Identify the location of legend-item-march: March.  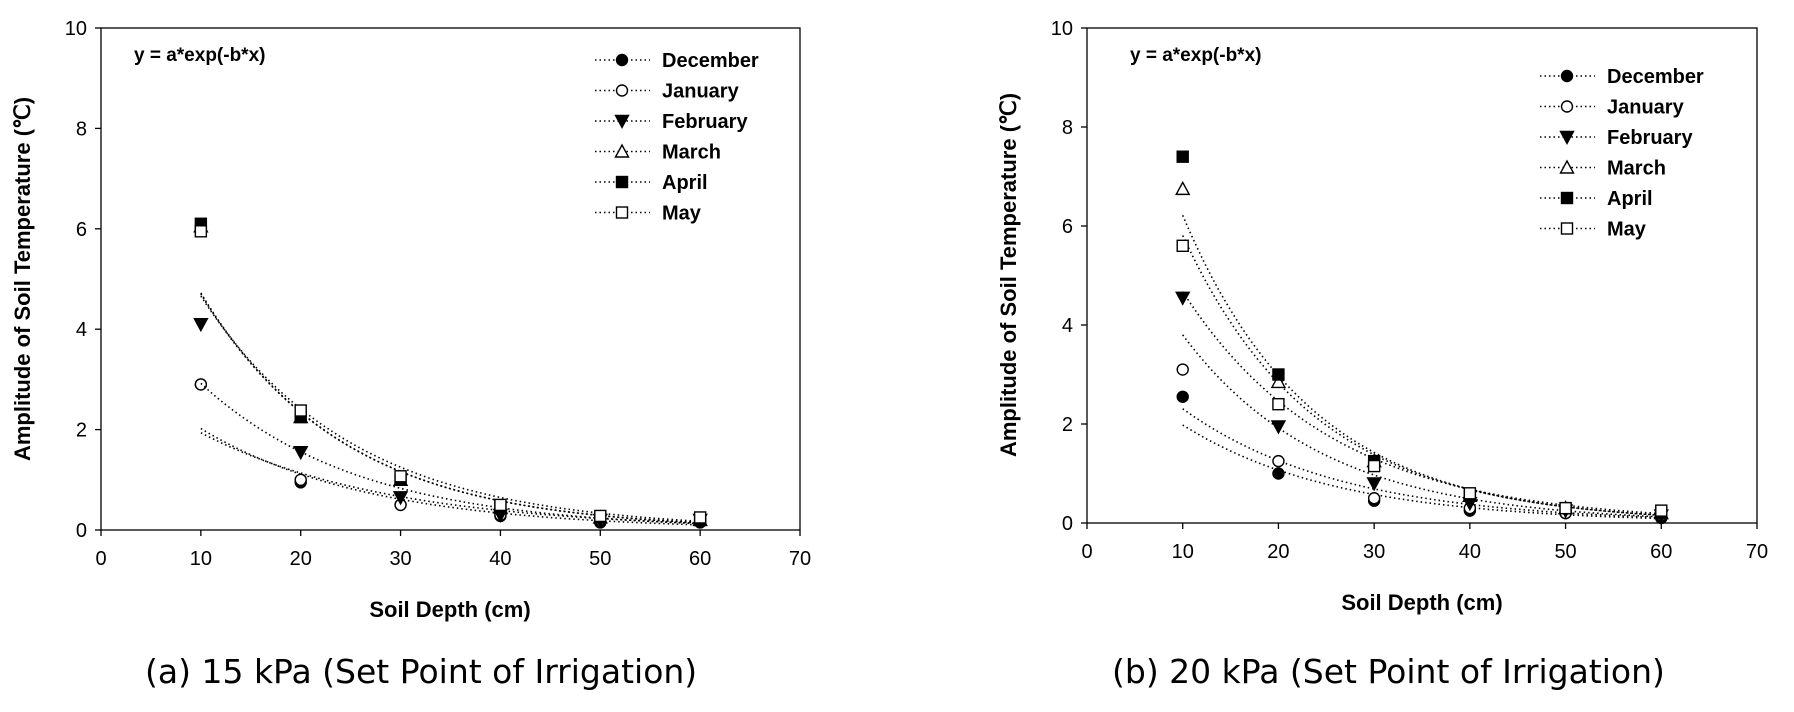
(1603, 169).